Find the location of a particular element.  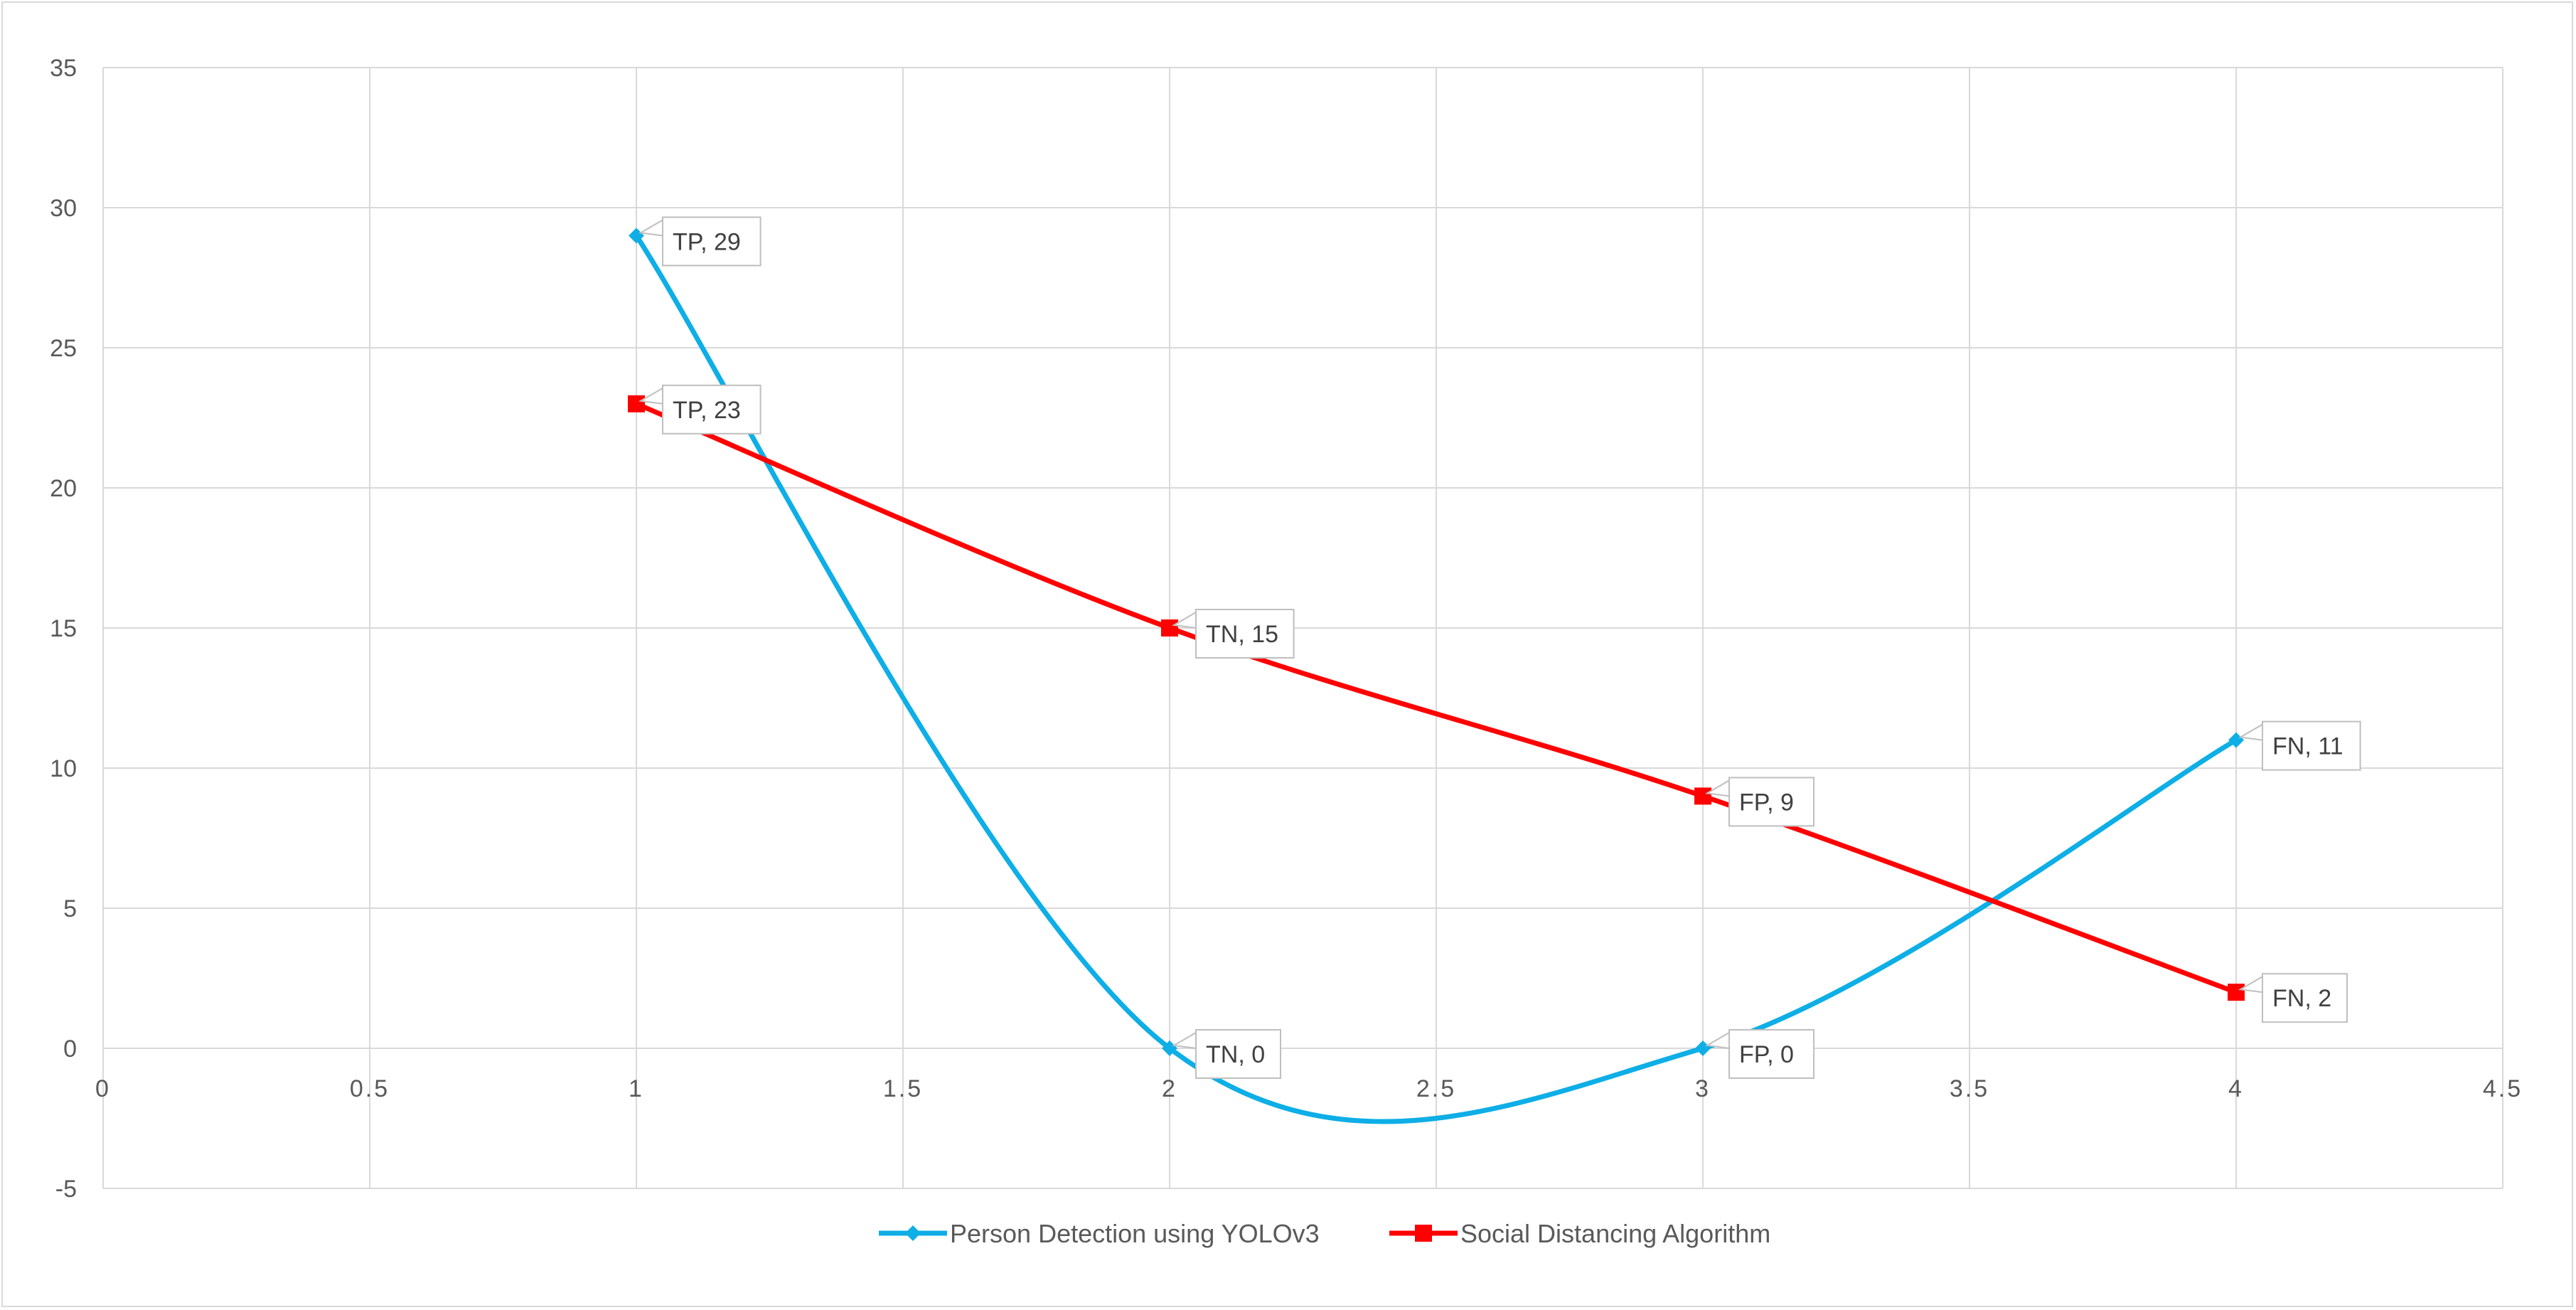

x-tick-label: 2 is located at coordinates (1169, 1088).